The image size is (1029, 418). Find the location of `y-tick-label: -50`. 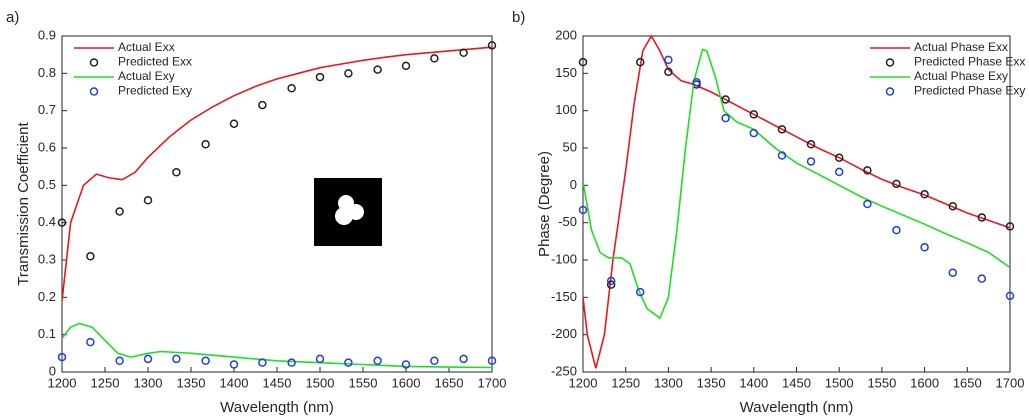

y-tick-label: -50 is located at coordinates (567, 221).